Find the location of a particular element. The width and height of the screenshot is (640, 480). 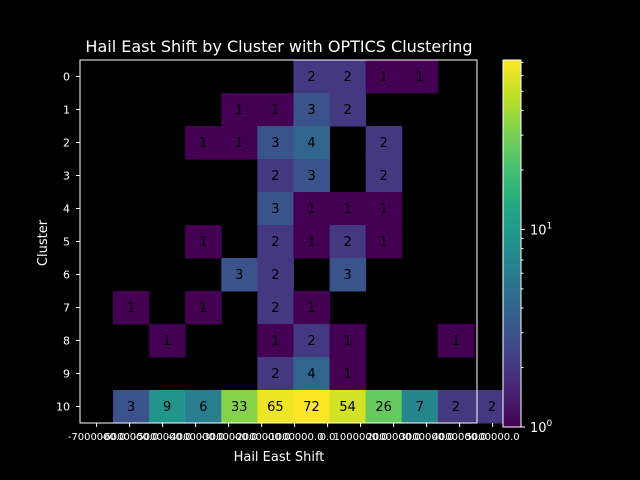

x-axis-label: Hail East Shift is located at coordinates (279, 457).